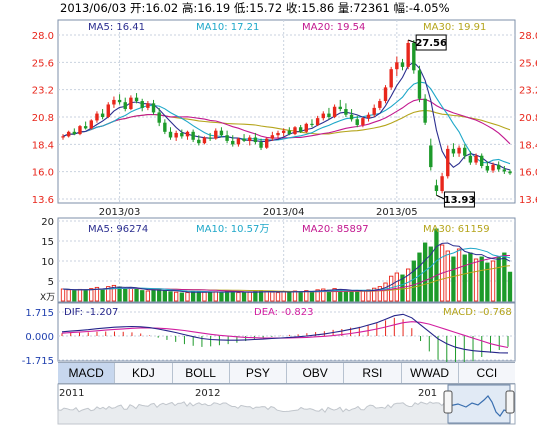 The image size is (537, 433). What do you see at coordinates (316, 373) in the screenshot?
I see `tab-obv: OBV` at bounding box center [316, 373].